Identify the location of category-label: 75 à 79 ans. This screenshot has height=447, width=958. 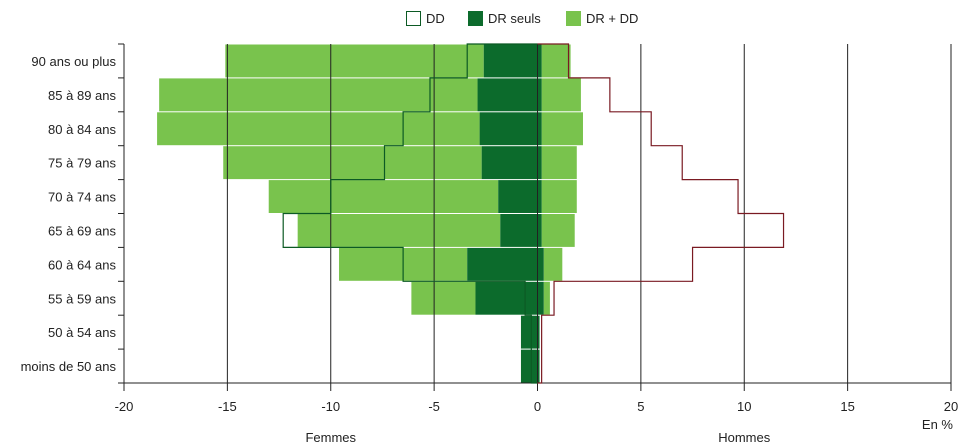
(82, 163).